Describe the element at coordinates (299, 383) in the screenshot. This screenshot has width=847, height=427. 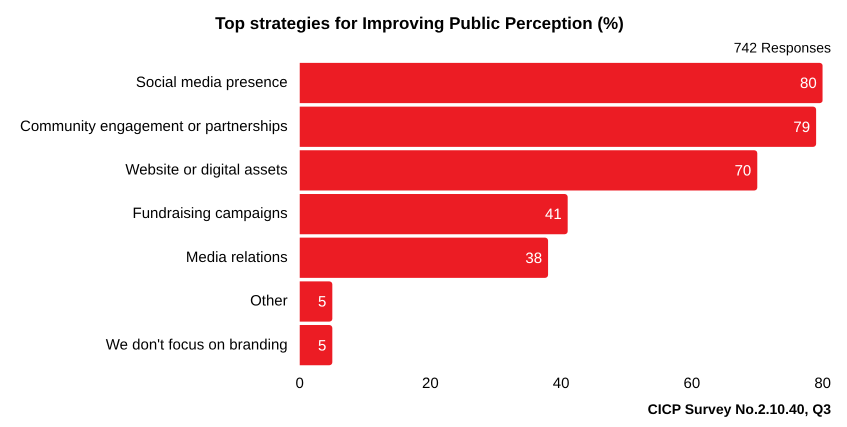
I see `x-tick-label: 0` at that location.